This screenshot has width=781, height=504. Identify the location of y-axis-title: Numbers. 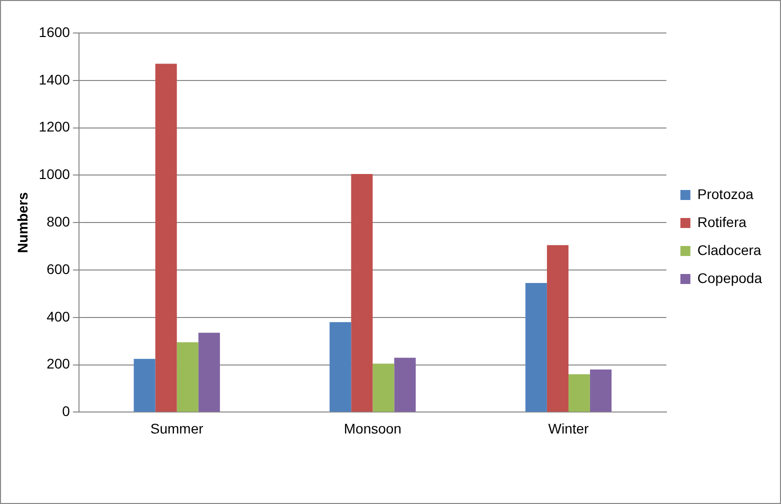
(22, 222).